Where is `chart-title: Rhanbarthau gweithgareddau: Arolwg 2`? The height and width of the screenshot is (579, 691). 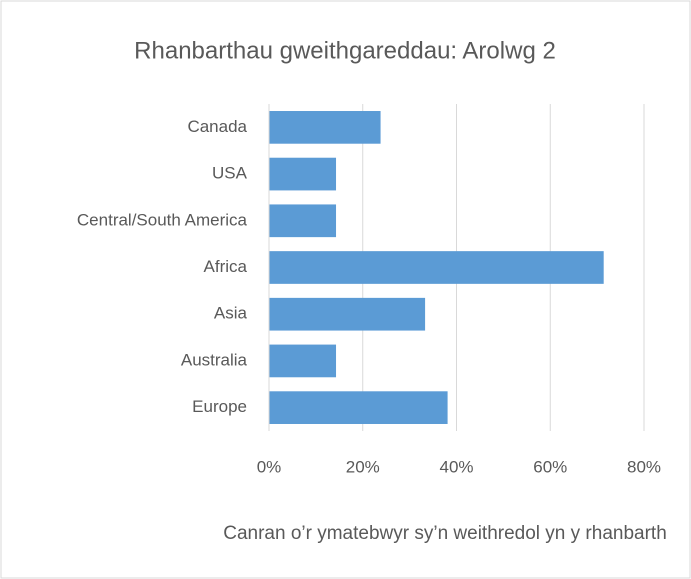
chart-title: Rhanbarthau gweithgareddau: Arolwg 2 is located at coordinates (345, 50).